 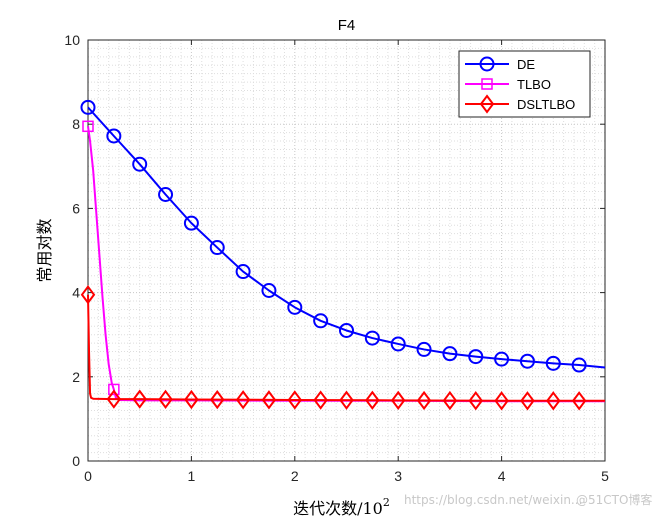 I want to click on x-axis-label: 迭代次数/102, so click(x=341, y=507).